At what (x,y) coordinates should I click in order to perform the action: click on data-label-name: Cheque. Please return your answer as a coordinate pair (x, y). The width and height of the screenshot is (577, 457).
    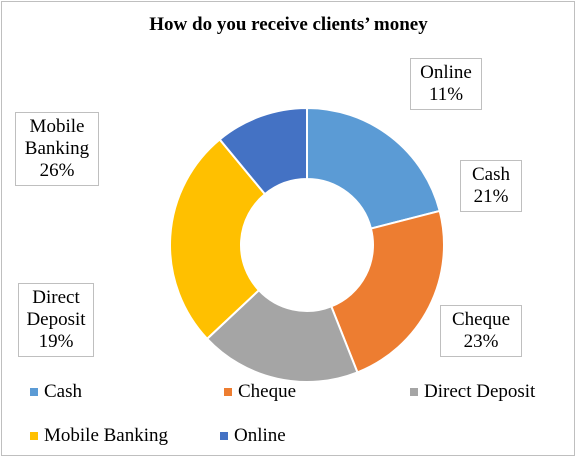
    Looking at the image, I should click on (481, 319).